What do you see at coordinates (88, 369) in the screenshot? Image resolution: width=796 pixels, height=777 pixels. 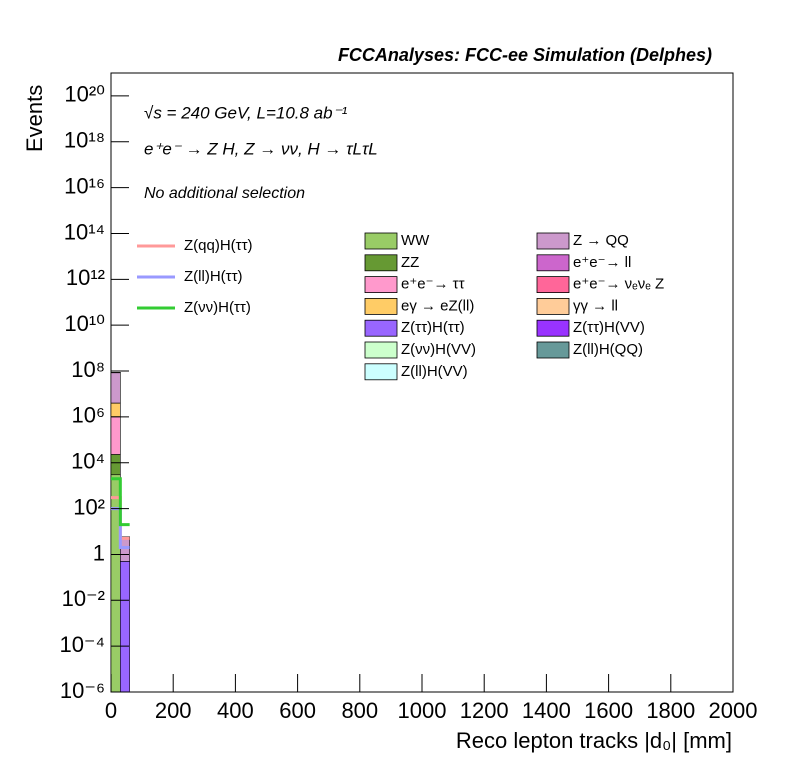 I see `y-tick-label: 10⁸` at bounding box center [88, 369].